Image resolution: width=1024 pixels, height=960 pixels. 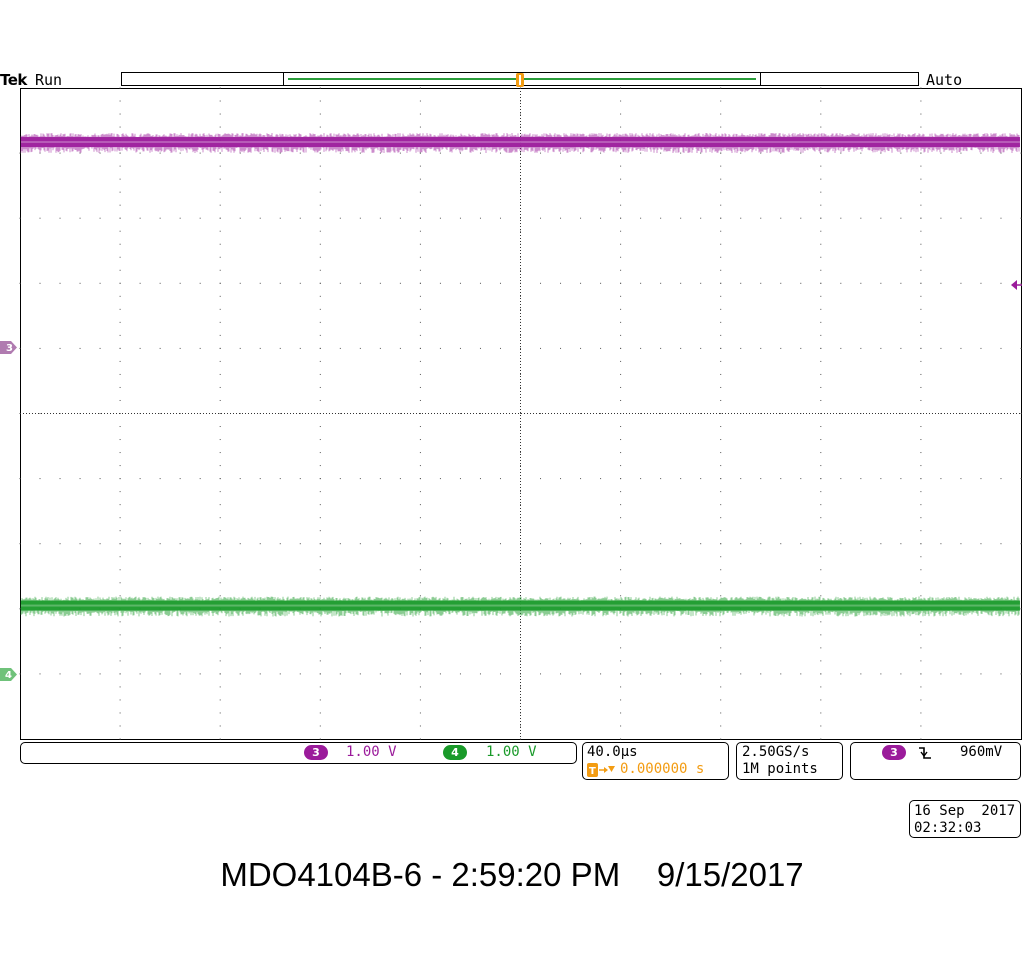 I want to click on svg-text: T, so click(x=592, y=771).